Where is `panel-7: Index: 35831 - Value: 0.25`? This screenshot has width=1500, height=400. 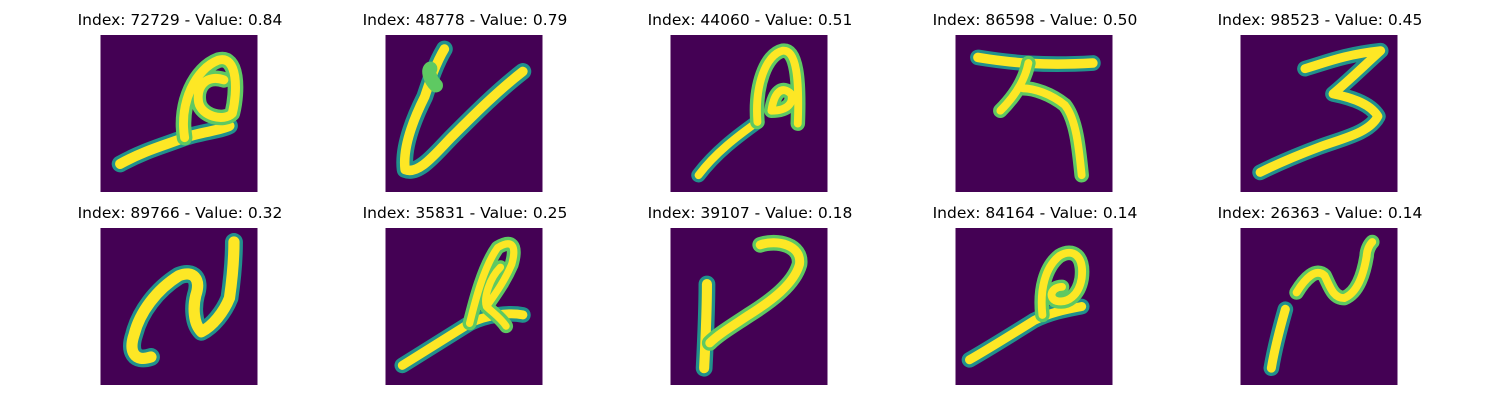
panel-7: Index: 35831 - Value: 0.25 is located at coordinates (465, 298).